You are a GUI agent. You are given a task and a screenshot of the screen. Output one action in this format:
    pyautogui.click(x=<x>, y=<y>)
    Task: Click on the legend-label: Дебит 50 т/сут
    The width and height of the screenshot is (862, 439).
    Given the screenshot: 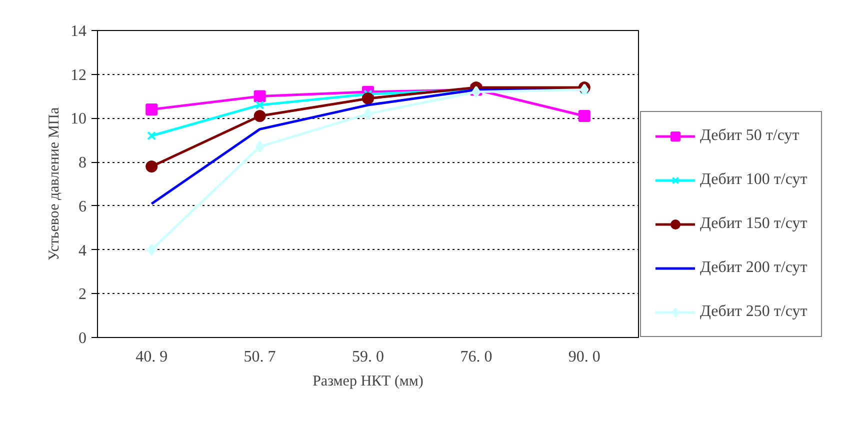 What is the action you would take?
    pyautogui.click(x=750, y=136)
    